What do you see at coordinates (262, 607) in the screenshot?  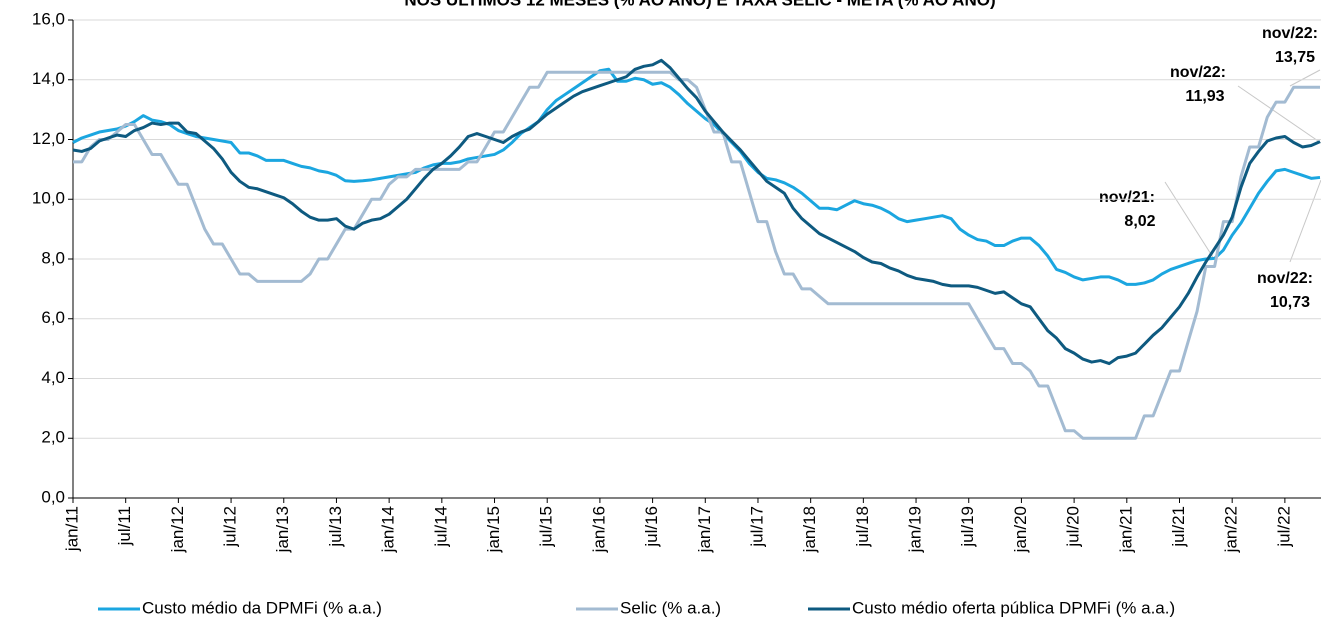 I see `legend-label: Custo médio da DPMFi (% a.a.)` at bounding box center [262, 607].